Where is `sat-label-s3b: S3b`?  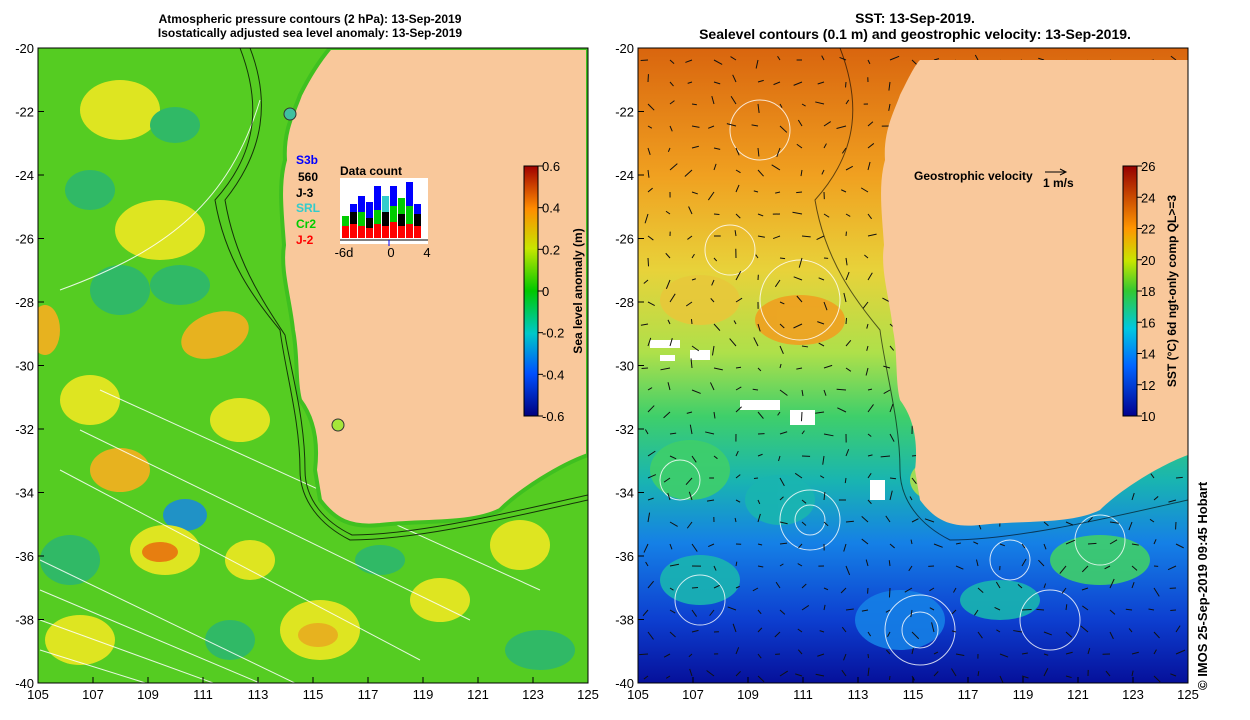
sat-label-s3b: S3b is located at coordinates (307, 160).